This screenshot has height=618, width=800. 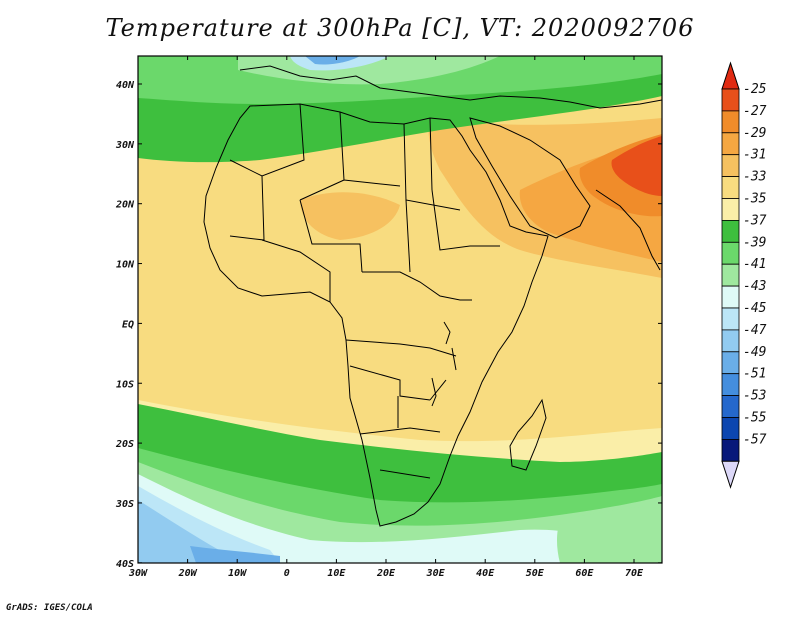 I want to click on y-tick-label: 20S, so click(x=124, y=444).